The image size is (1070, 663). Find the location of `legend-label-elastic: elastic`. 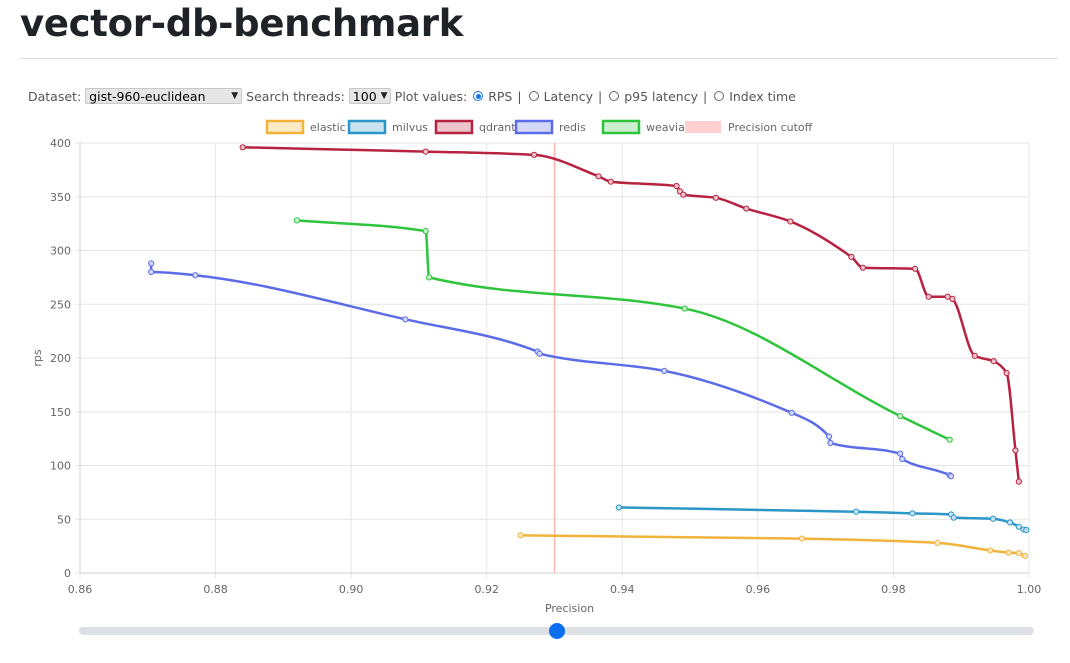

legend-label-elastic: elastic is located at coordinates (328, 127).